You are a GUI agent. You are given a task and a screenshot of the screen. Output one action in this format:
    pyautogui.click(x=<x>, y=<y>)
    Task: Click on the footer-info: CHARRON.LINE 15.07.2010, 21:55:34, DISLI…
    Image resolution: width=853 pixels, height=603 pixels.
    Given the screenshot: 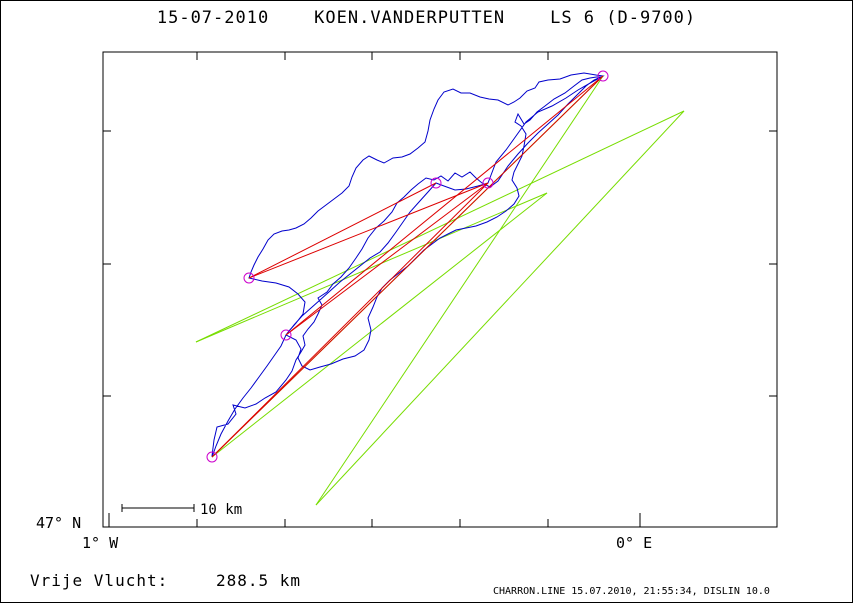 What is the action you would take?
    pyautogui.click(x=631, y=591)
    